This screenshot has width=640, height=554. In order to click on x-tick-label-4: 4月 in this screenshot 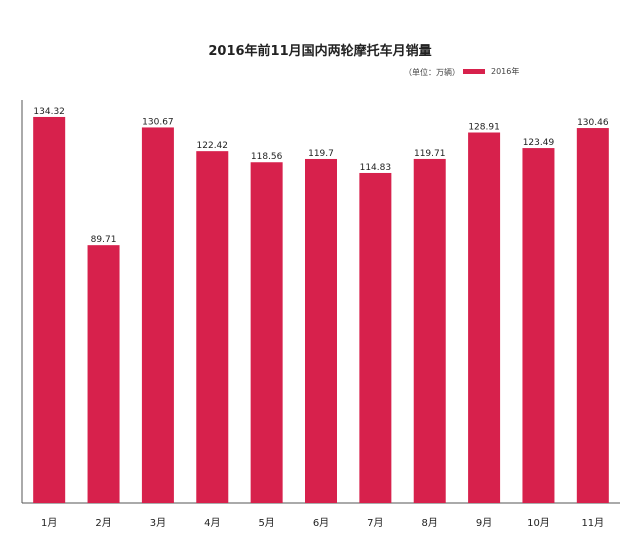, I will do `click(212, 523)`.